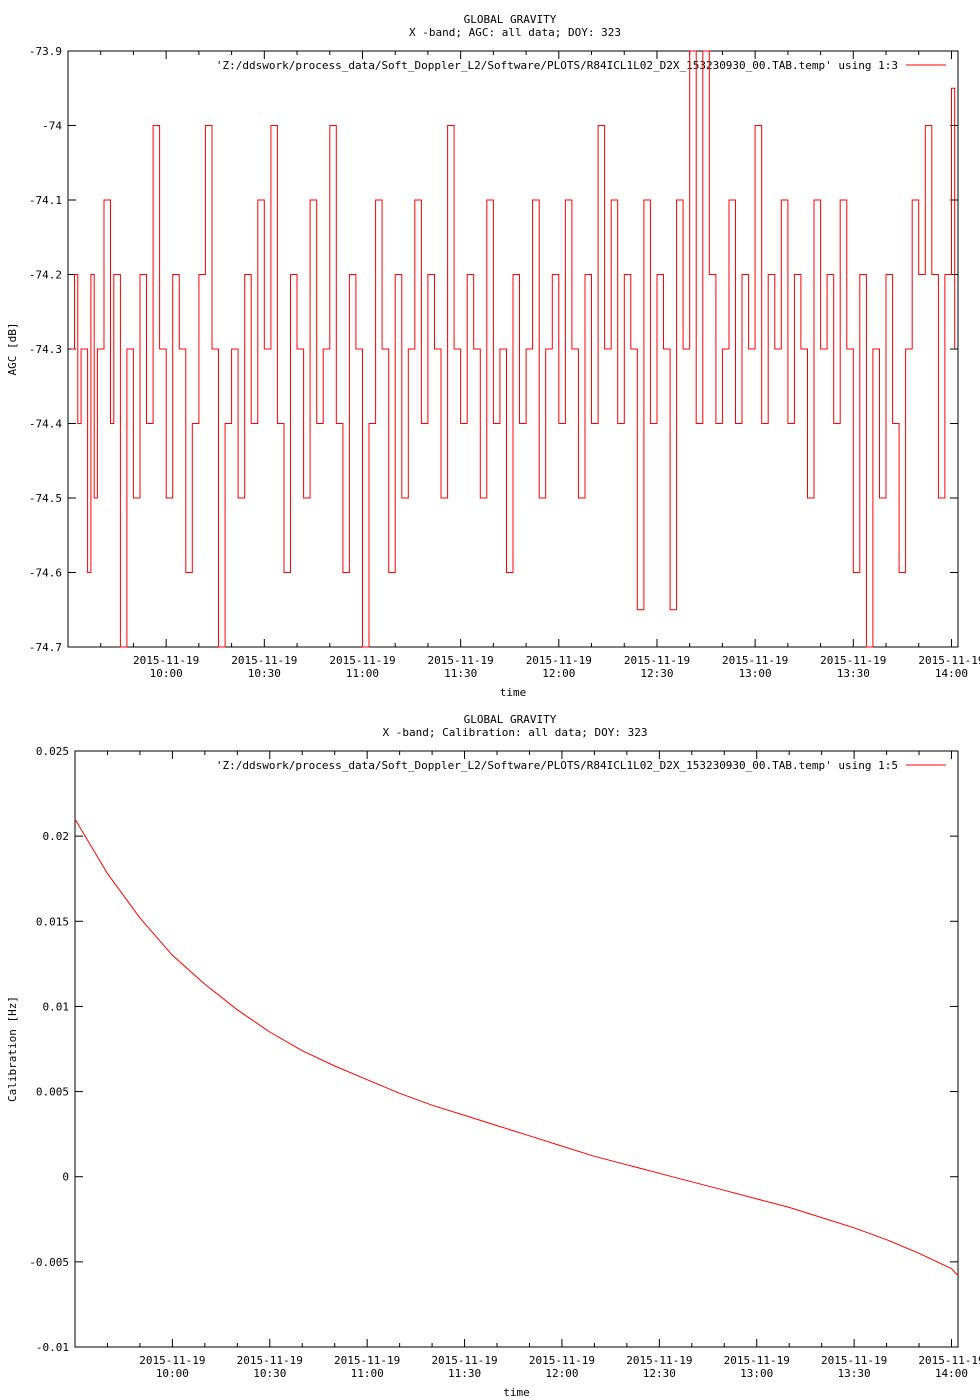 The image size is (980, 1400). Describe the element at coordinates (12, 1049) in the screenshot. I see `y-axis-label: Calibration [Hz]` at that location.